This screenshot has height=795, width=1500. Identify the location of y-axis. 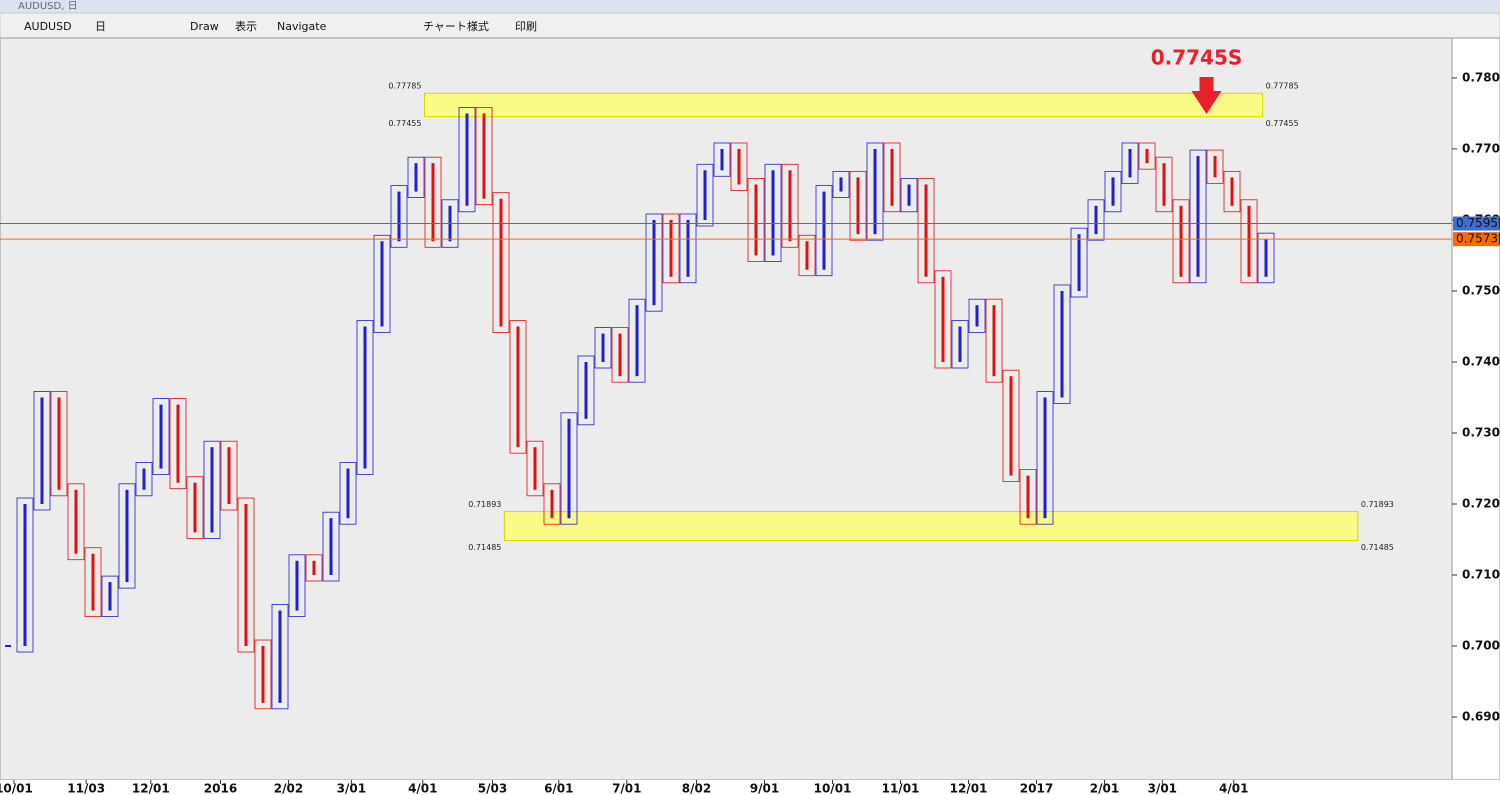
(1475, 409).